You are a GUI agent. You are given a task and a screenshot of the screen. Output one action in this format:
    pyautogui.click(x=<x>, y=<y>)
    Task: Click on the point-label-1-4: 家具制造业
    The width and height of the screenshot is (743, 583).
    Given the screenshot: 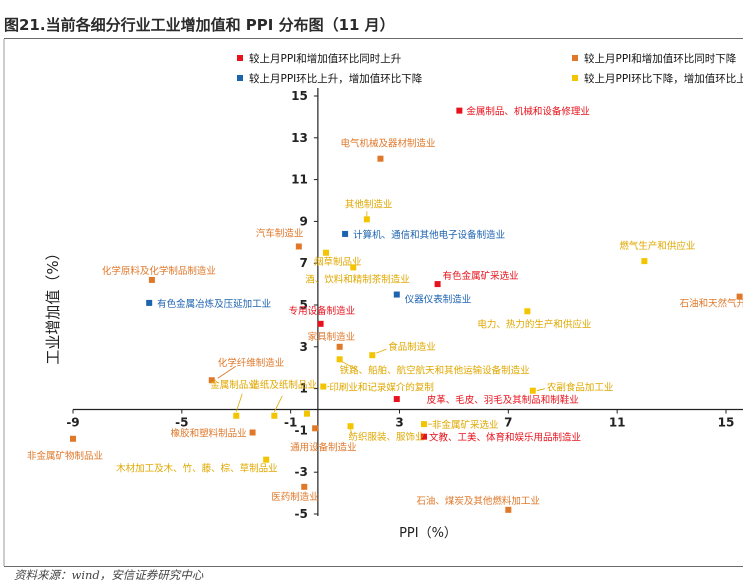 What is the action you would take?
    pyautogui.click(x=332, y=337)
    